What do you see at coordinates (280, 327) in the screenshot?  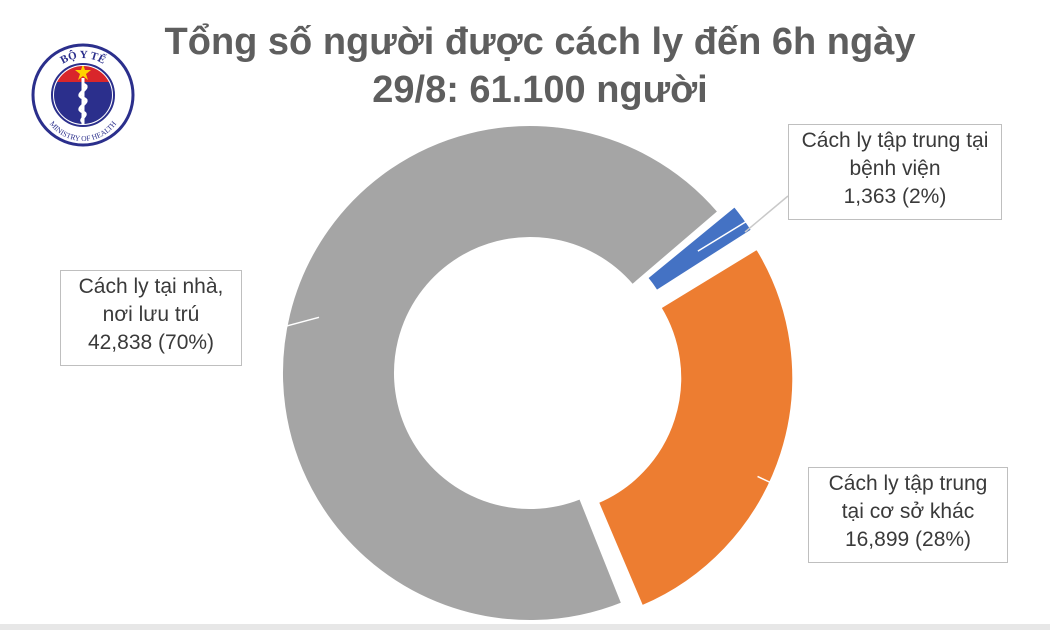 I see `leader-home` at bounding box center [280, 327].